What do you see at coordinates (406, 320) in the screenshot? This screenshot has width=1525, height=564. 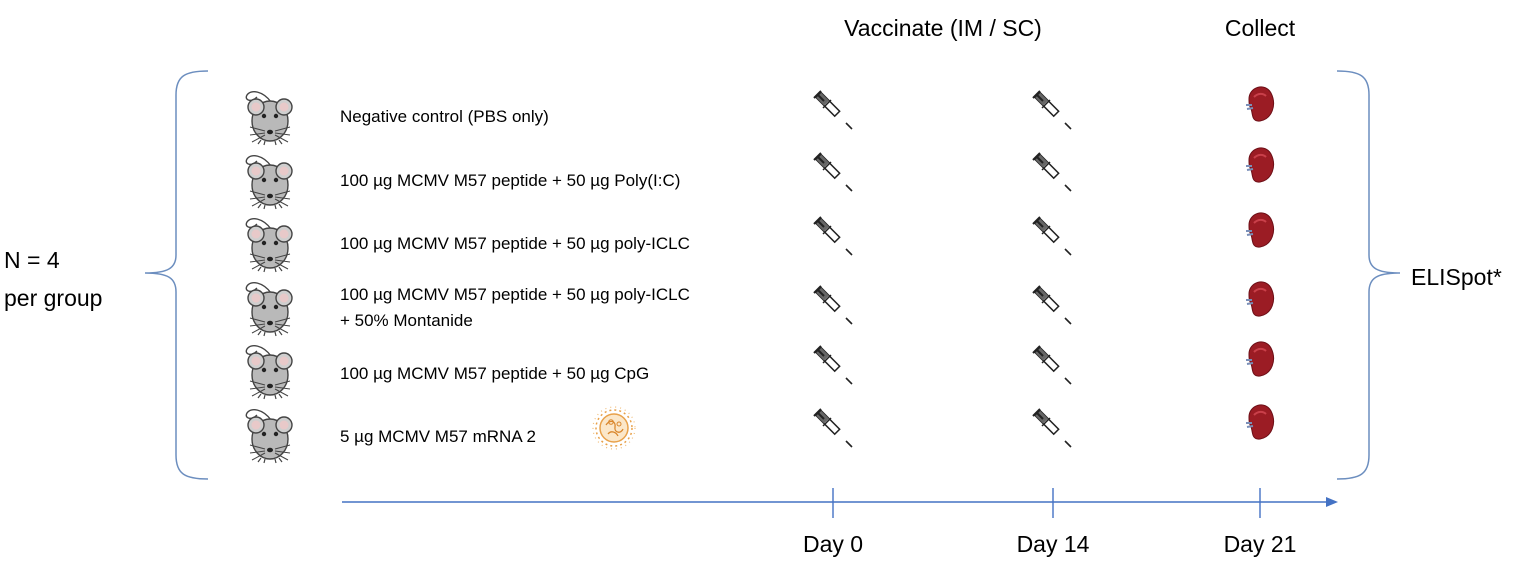 I see `group-label-line2: + 50% Montanide` at bounding box center [406, 320].